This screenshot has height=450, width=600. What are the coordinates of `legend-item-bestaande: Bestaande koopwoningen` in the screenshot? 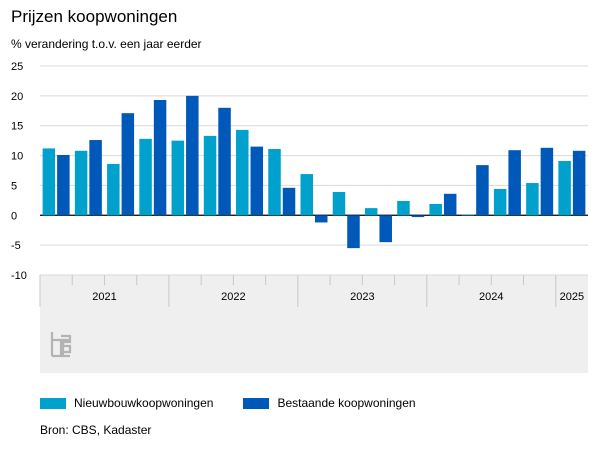 It's located at (329, 403).